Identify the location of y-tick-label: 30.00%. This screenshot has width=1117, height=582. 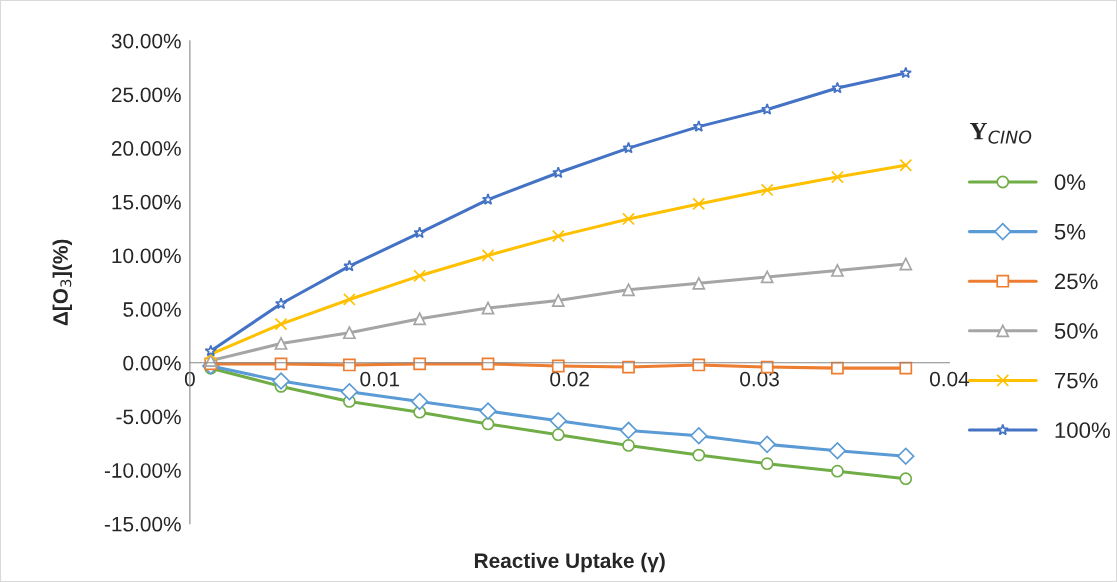
(146, 41).